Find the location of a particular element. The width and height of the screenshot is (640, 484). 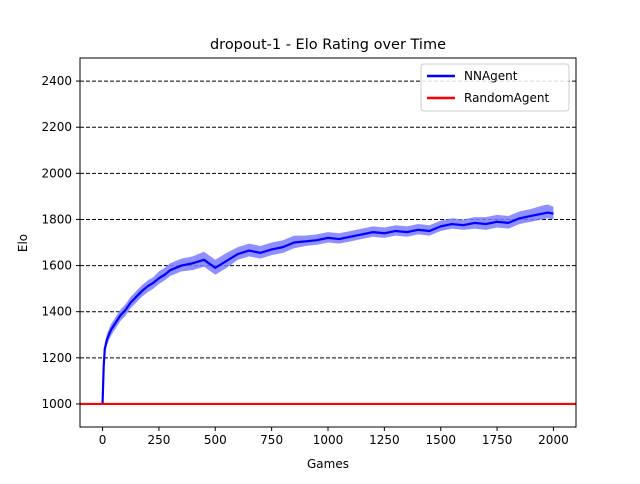

y-tick-label: 1800 is located at coordinates (56, 219).